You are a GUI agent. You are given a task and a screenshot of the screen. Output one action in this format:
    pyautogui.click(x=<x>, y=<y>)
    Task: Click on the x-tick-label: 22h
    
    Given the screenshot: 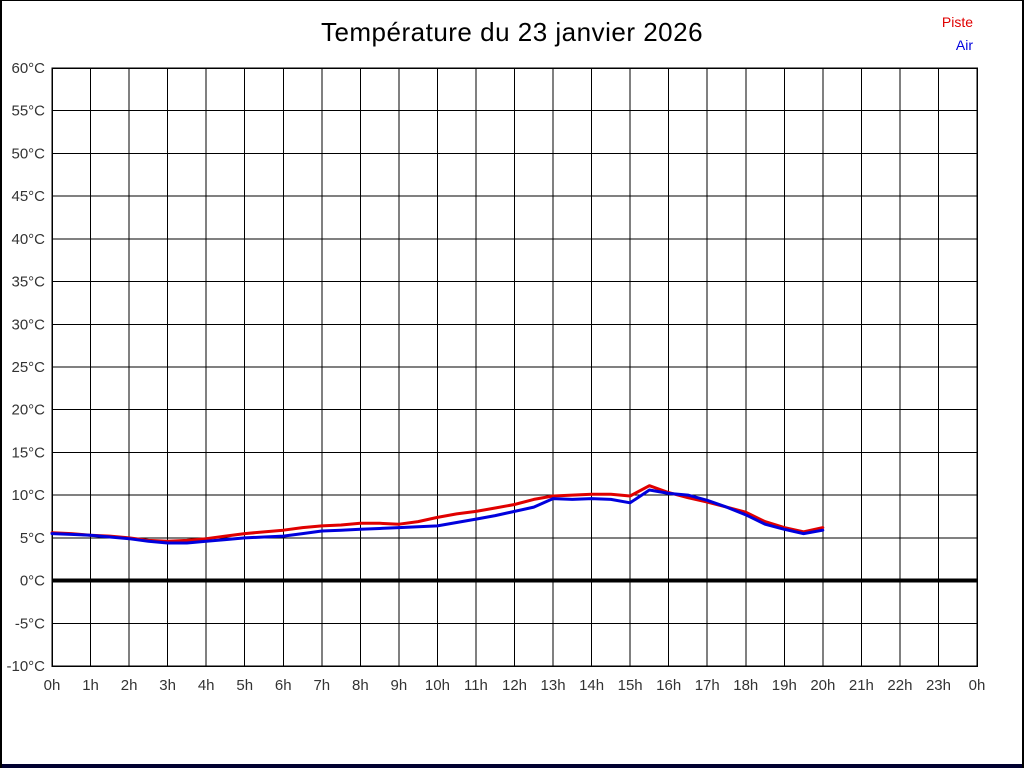 What is the action you would take?
    pyautogui.click(x=899, y=685)
    